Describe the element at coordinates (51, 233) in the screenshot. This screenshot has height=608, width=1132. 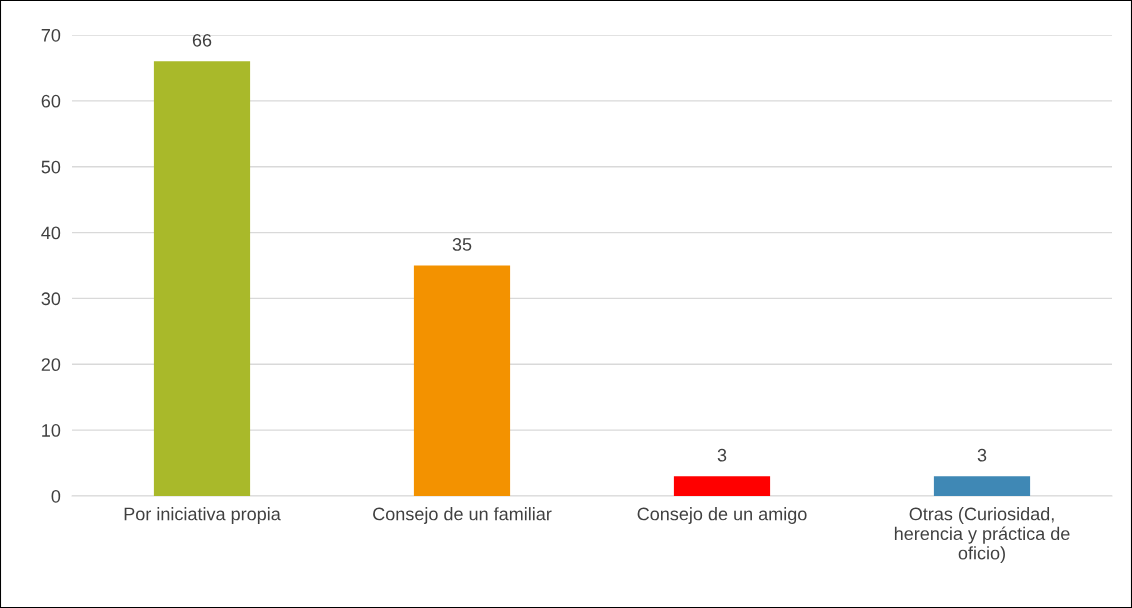
I see `y-tick-label: 40` at that location.